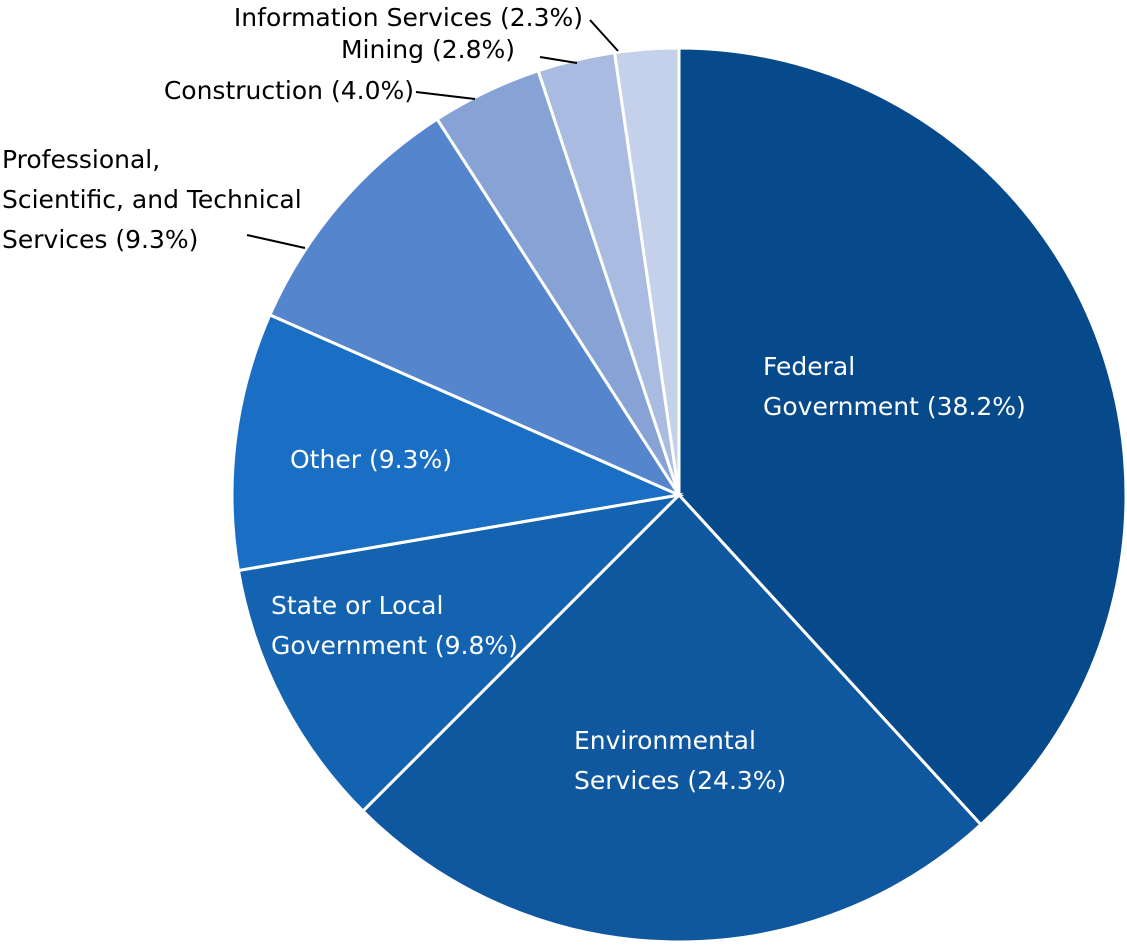 Image resolution: width=1127 pixels, height=946 pixels. I want to click on value-label: (9.8%), so click(476, 645).